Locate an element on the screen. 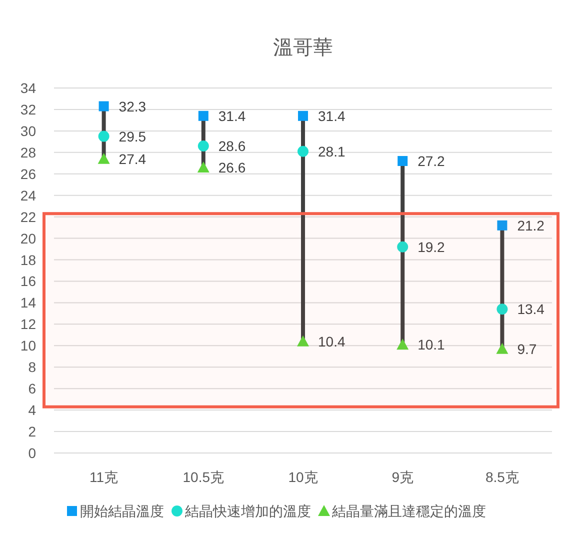 Image resolution: width=561 pixels, height=535 pixels. data-label: 10.1 is located at coordinates (432, 344).